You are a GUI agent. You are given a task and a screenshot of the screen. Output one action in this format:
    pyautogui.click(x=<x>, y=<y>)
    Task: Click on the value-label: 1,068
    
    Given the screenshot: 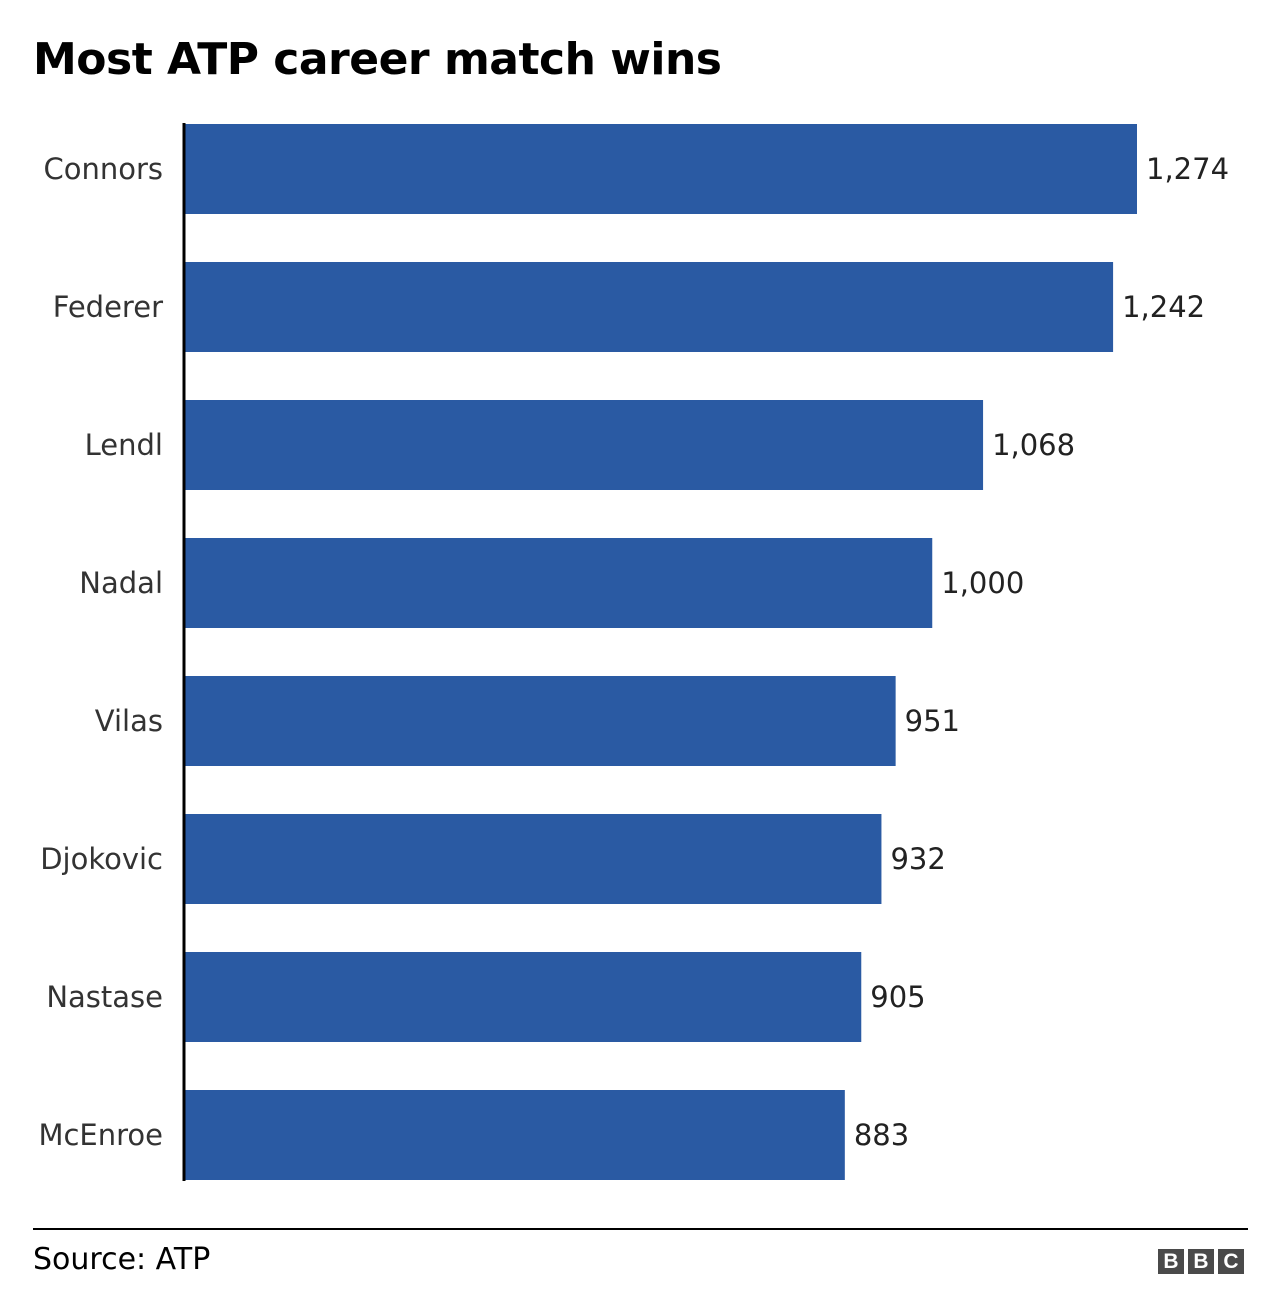 What is the action you would take?
    pyautogui.click(x=1033, y=445)
    